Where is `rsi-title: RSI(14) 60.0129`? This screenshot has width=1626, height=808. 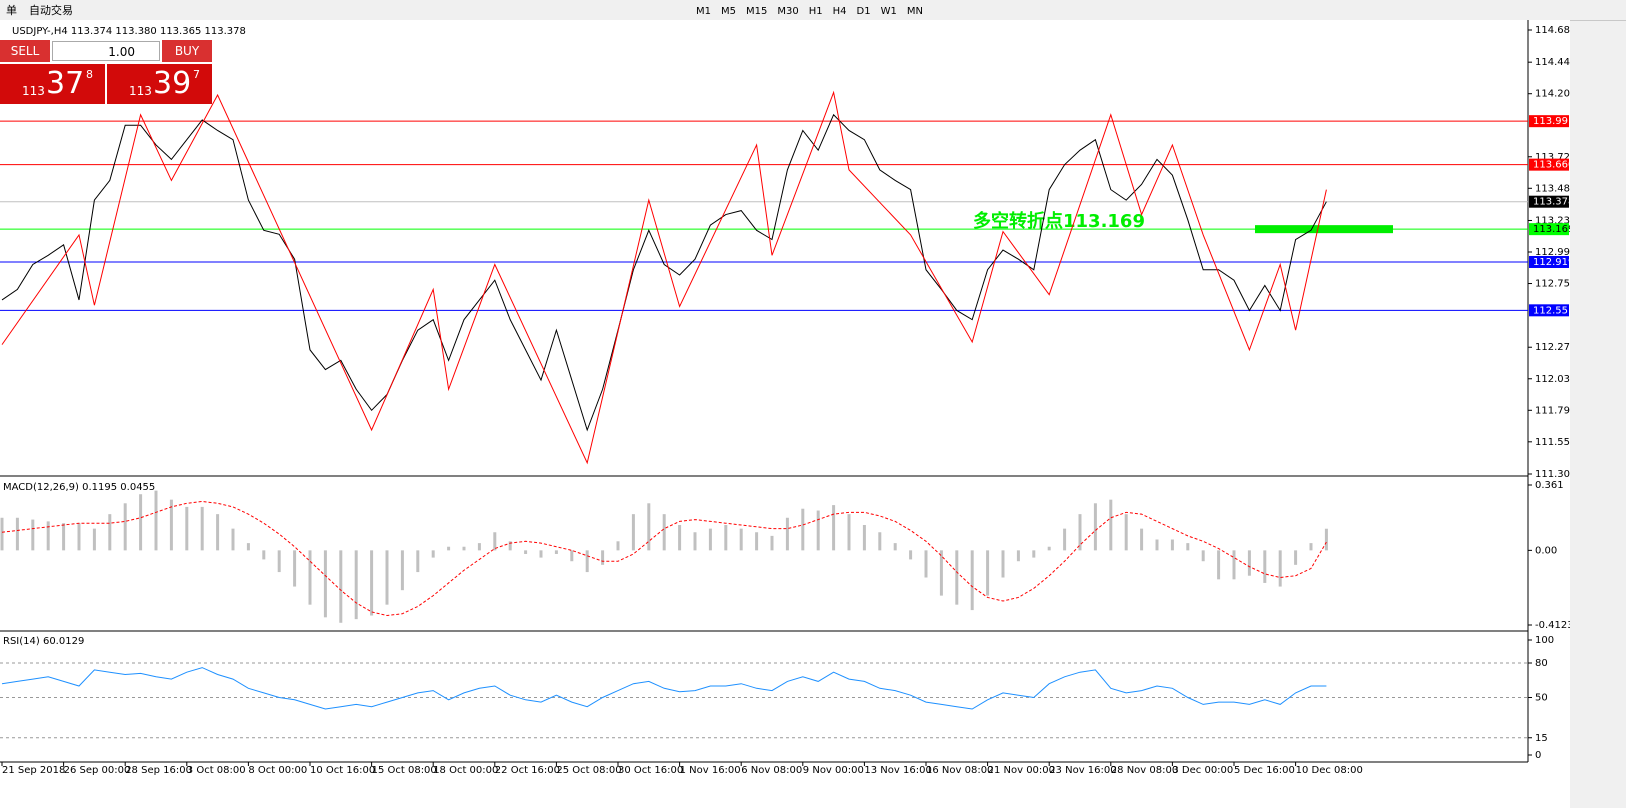
rsi-title: RSI(14) 60.0129 is located at coordinates (43, 641).